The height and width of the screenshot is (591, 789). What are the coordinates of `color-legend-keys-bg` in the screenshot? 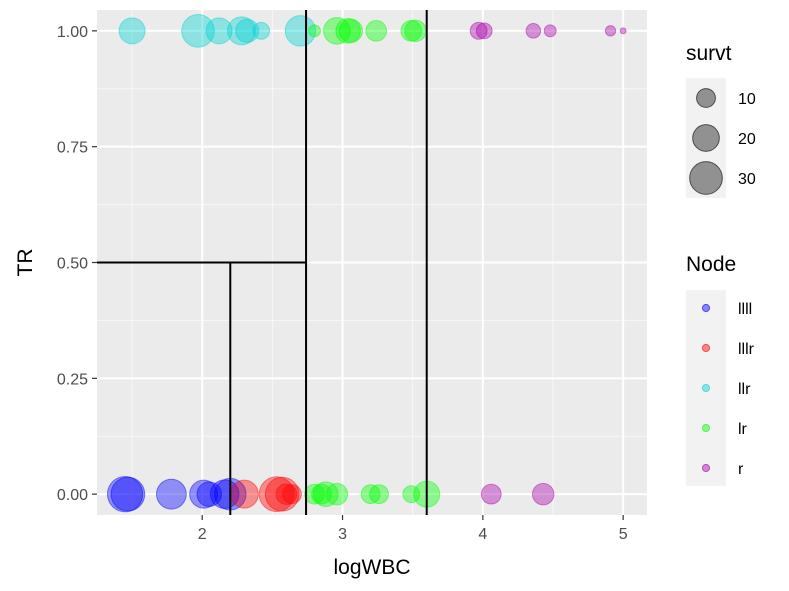 It's located at (706, 388).